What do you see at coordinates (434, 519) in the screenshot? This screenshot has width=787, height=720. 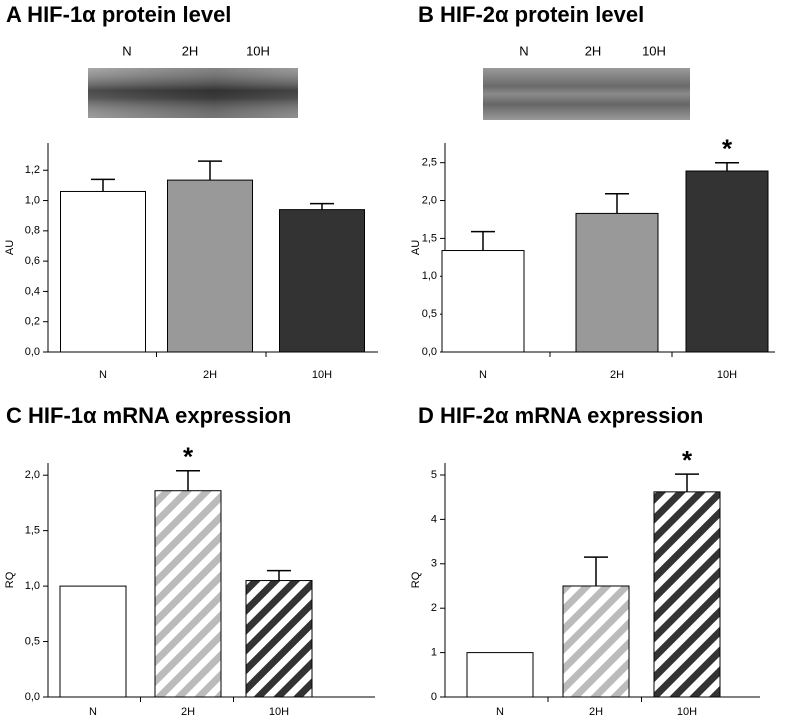 I see `y-tick-label: 4` at bounding box center [434, 519].